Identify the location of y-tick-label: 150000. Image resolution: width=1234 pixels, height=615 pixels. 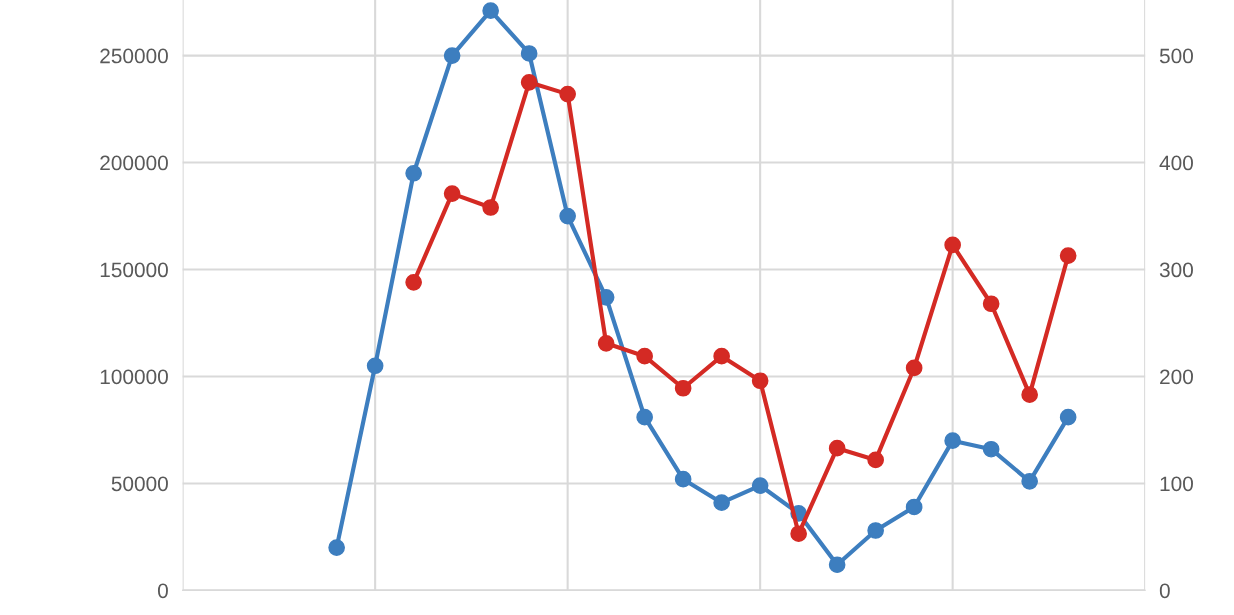
(134, 270).